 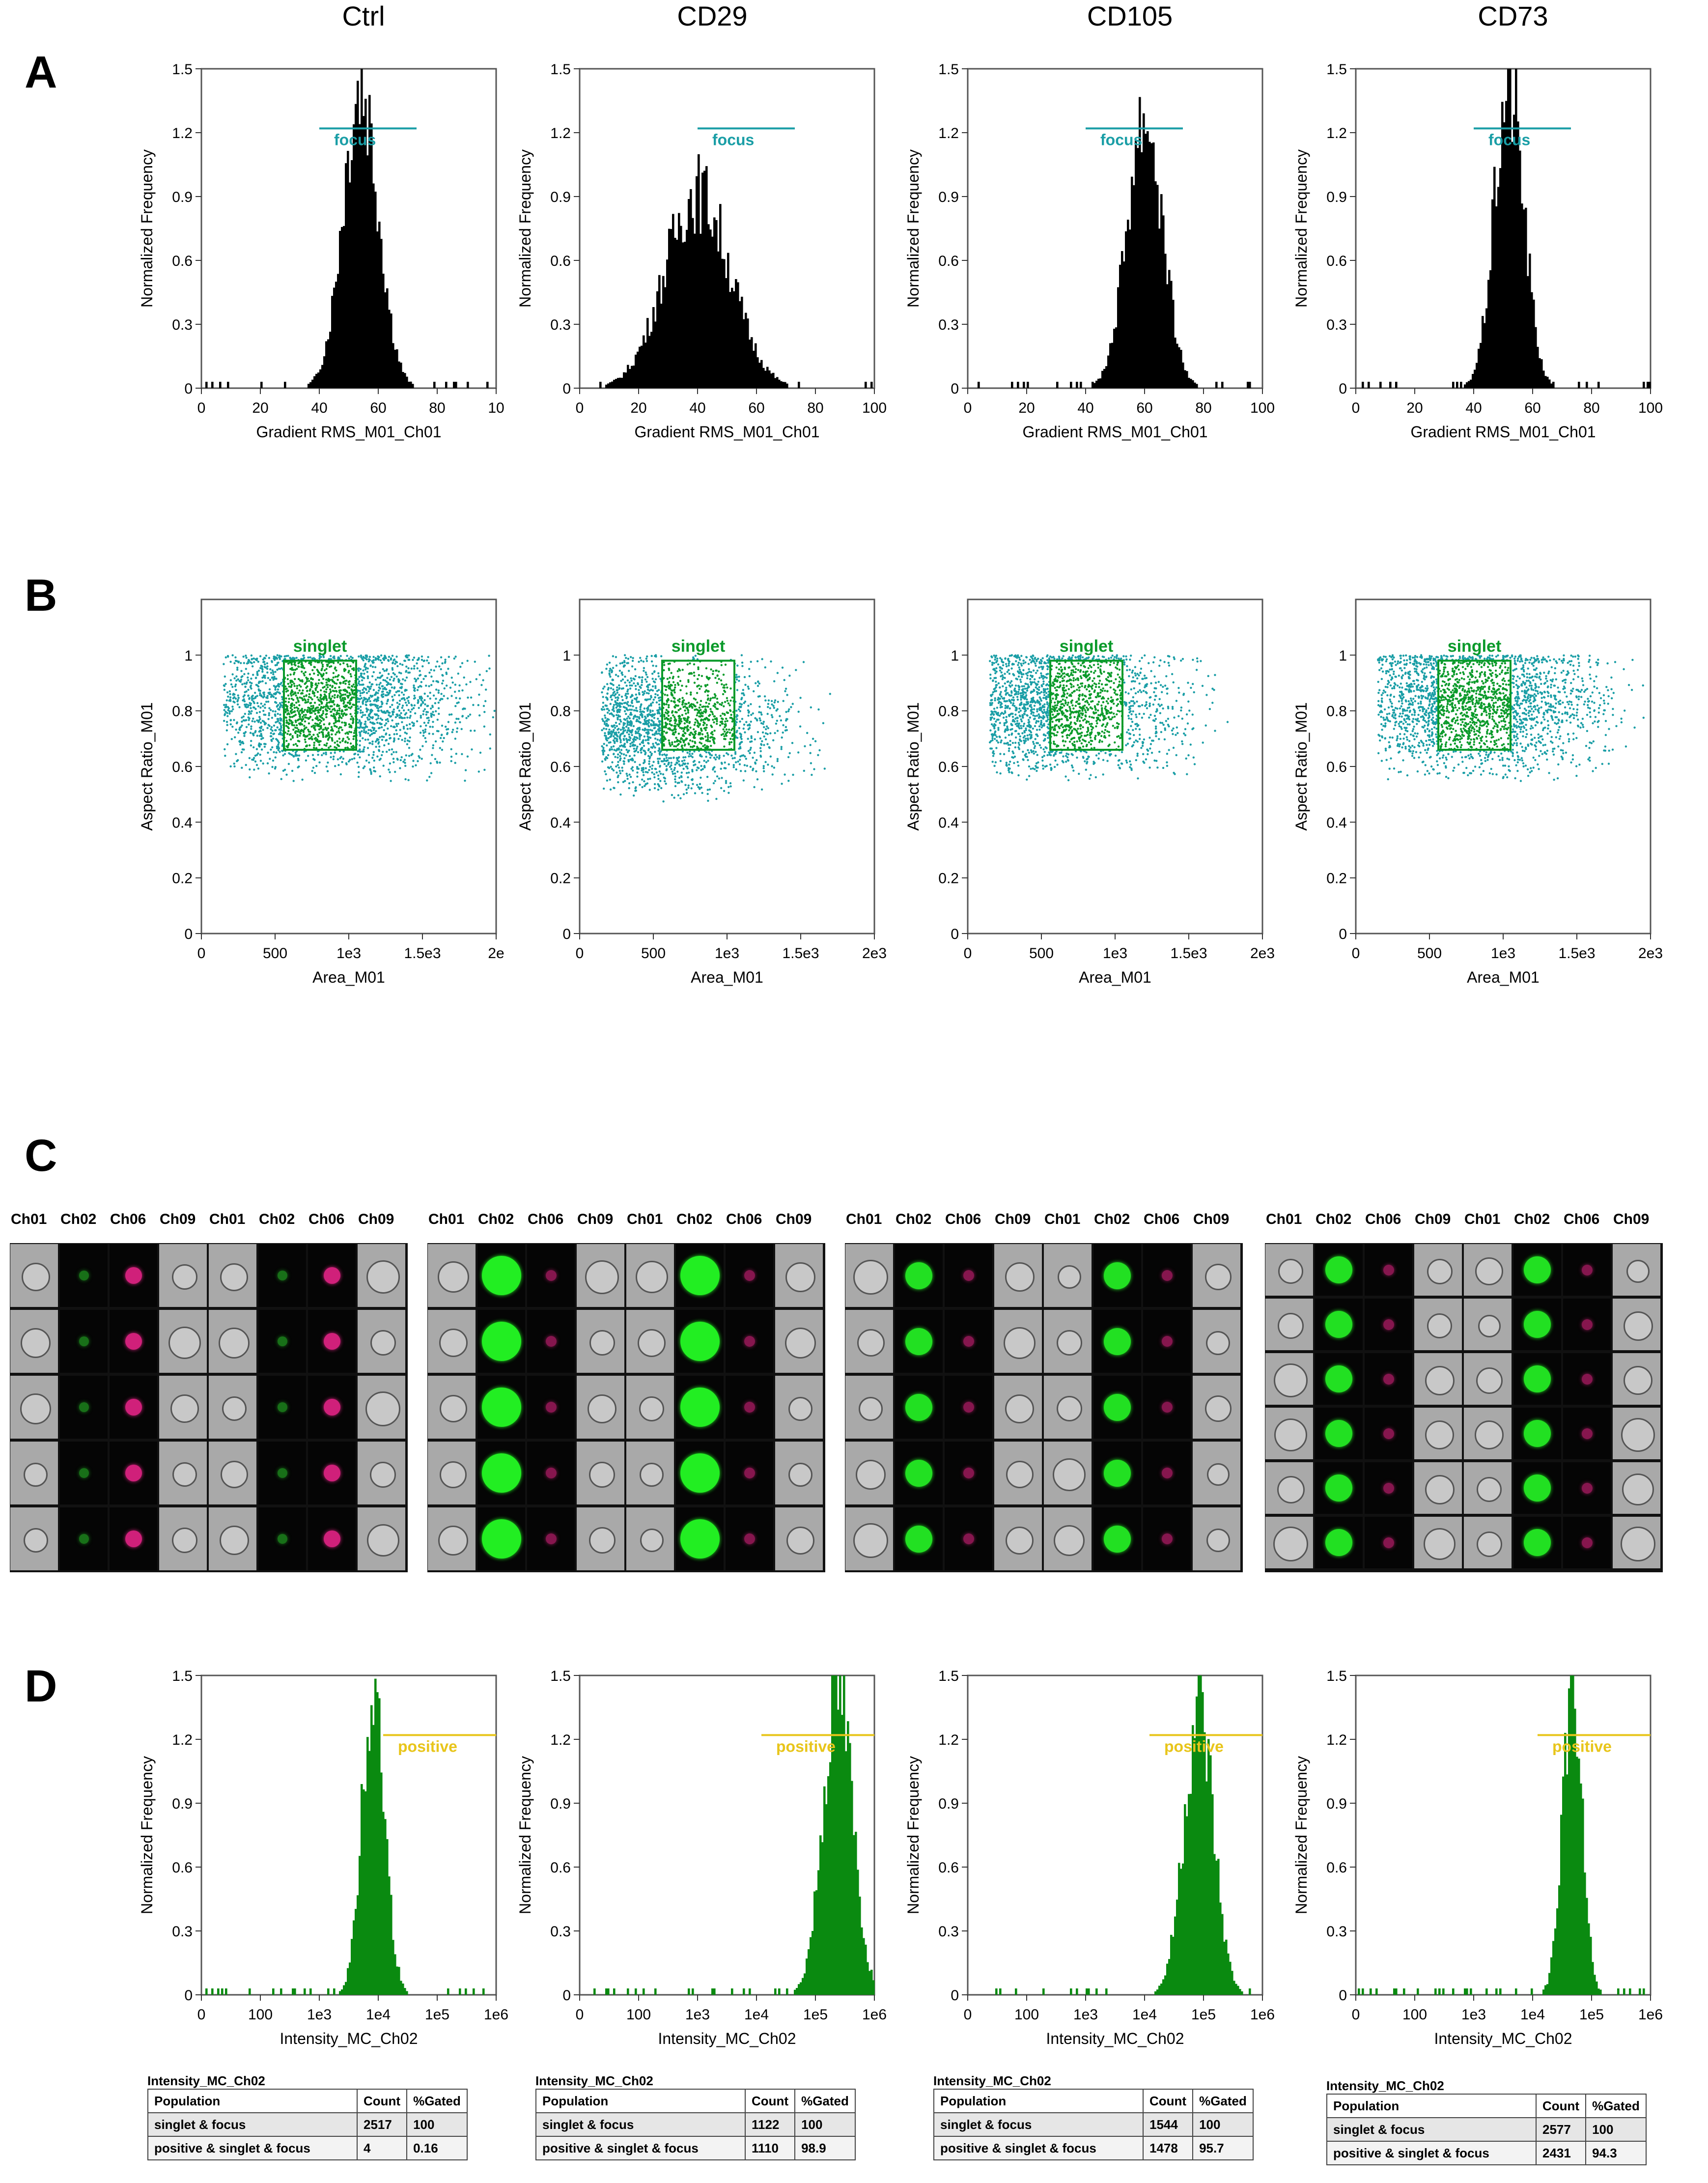 I want to click on y-tick-label: 0.6, so click(x=948, y=261).